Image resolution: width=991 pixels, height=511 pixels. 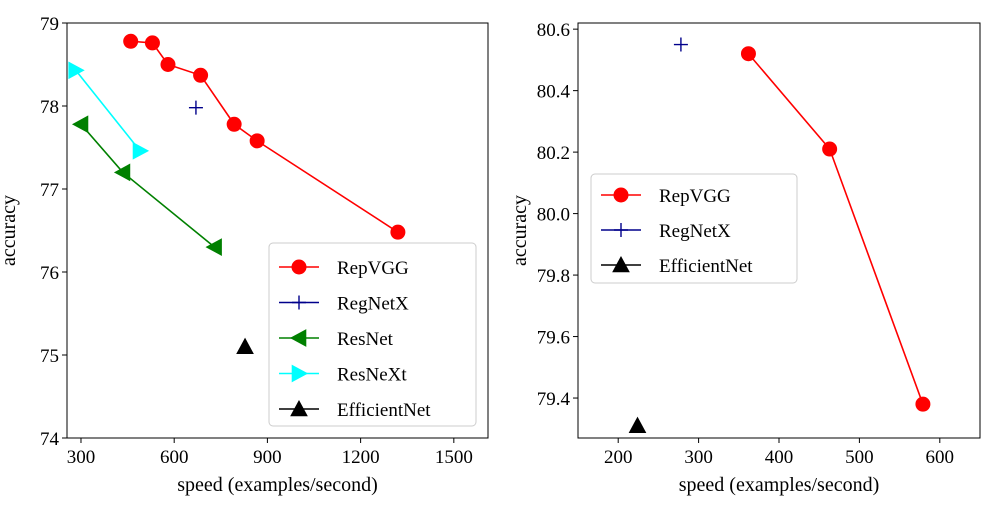 What do you see at coordinates (49, 24) in the screenshot?
I see `y-tick-label: 79` at bounding box center [49, 24].